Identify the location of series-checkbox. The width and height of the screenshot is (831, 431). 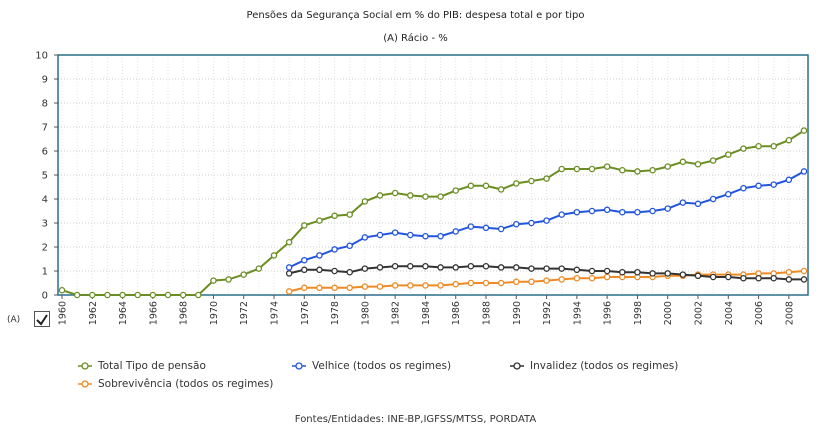
(42, 319).